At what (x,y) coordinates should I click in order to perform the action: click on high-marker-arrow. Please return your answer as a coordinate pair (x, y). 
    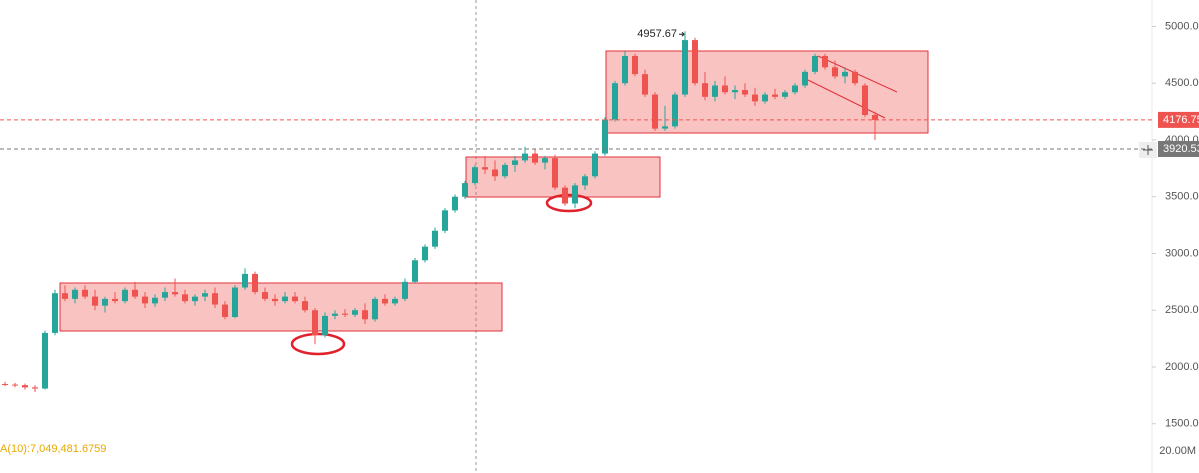
    Looking at the image, I should click on (682, 34).